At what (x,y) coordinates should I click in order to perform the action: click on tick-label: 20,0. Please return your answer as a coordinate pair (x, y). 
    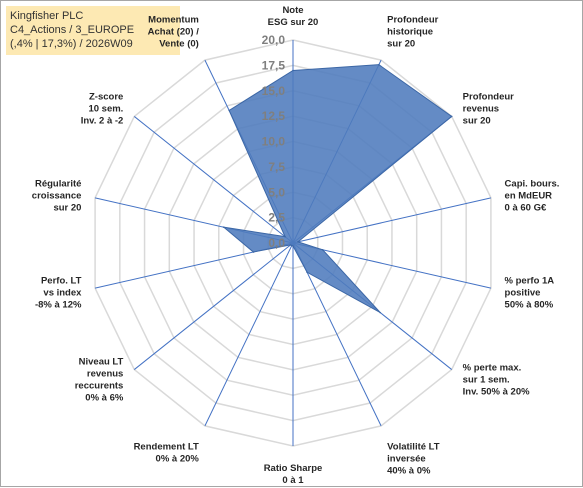
    Looking at the image, I should click on (274, 40).